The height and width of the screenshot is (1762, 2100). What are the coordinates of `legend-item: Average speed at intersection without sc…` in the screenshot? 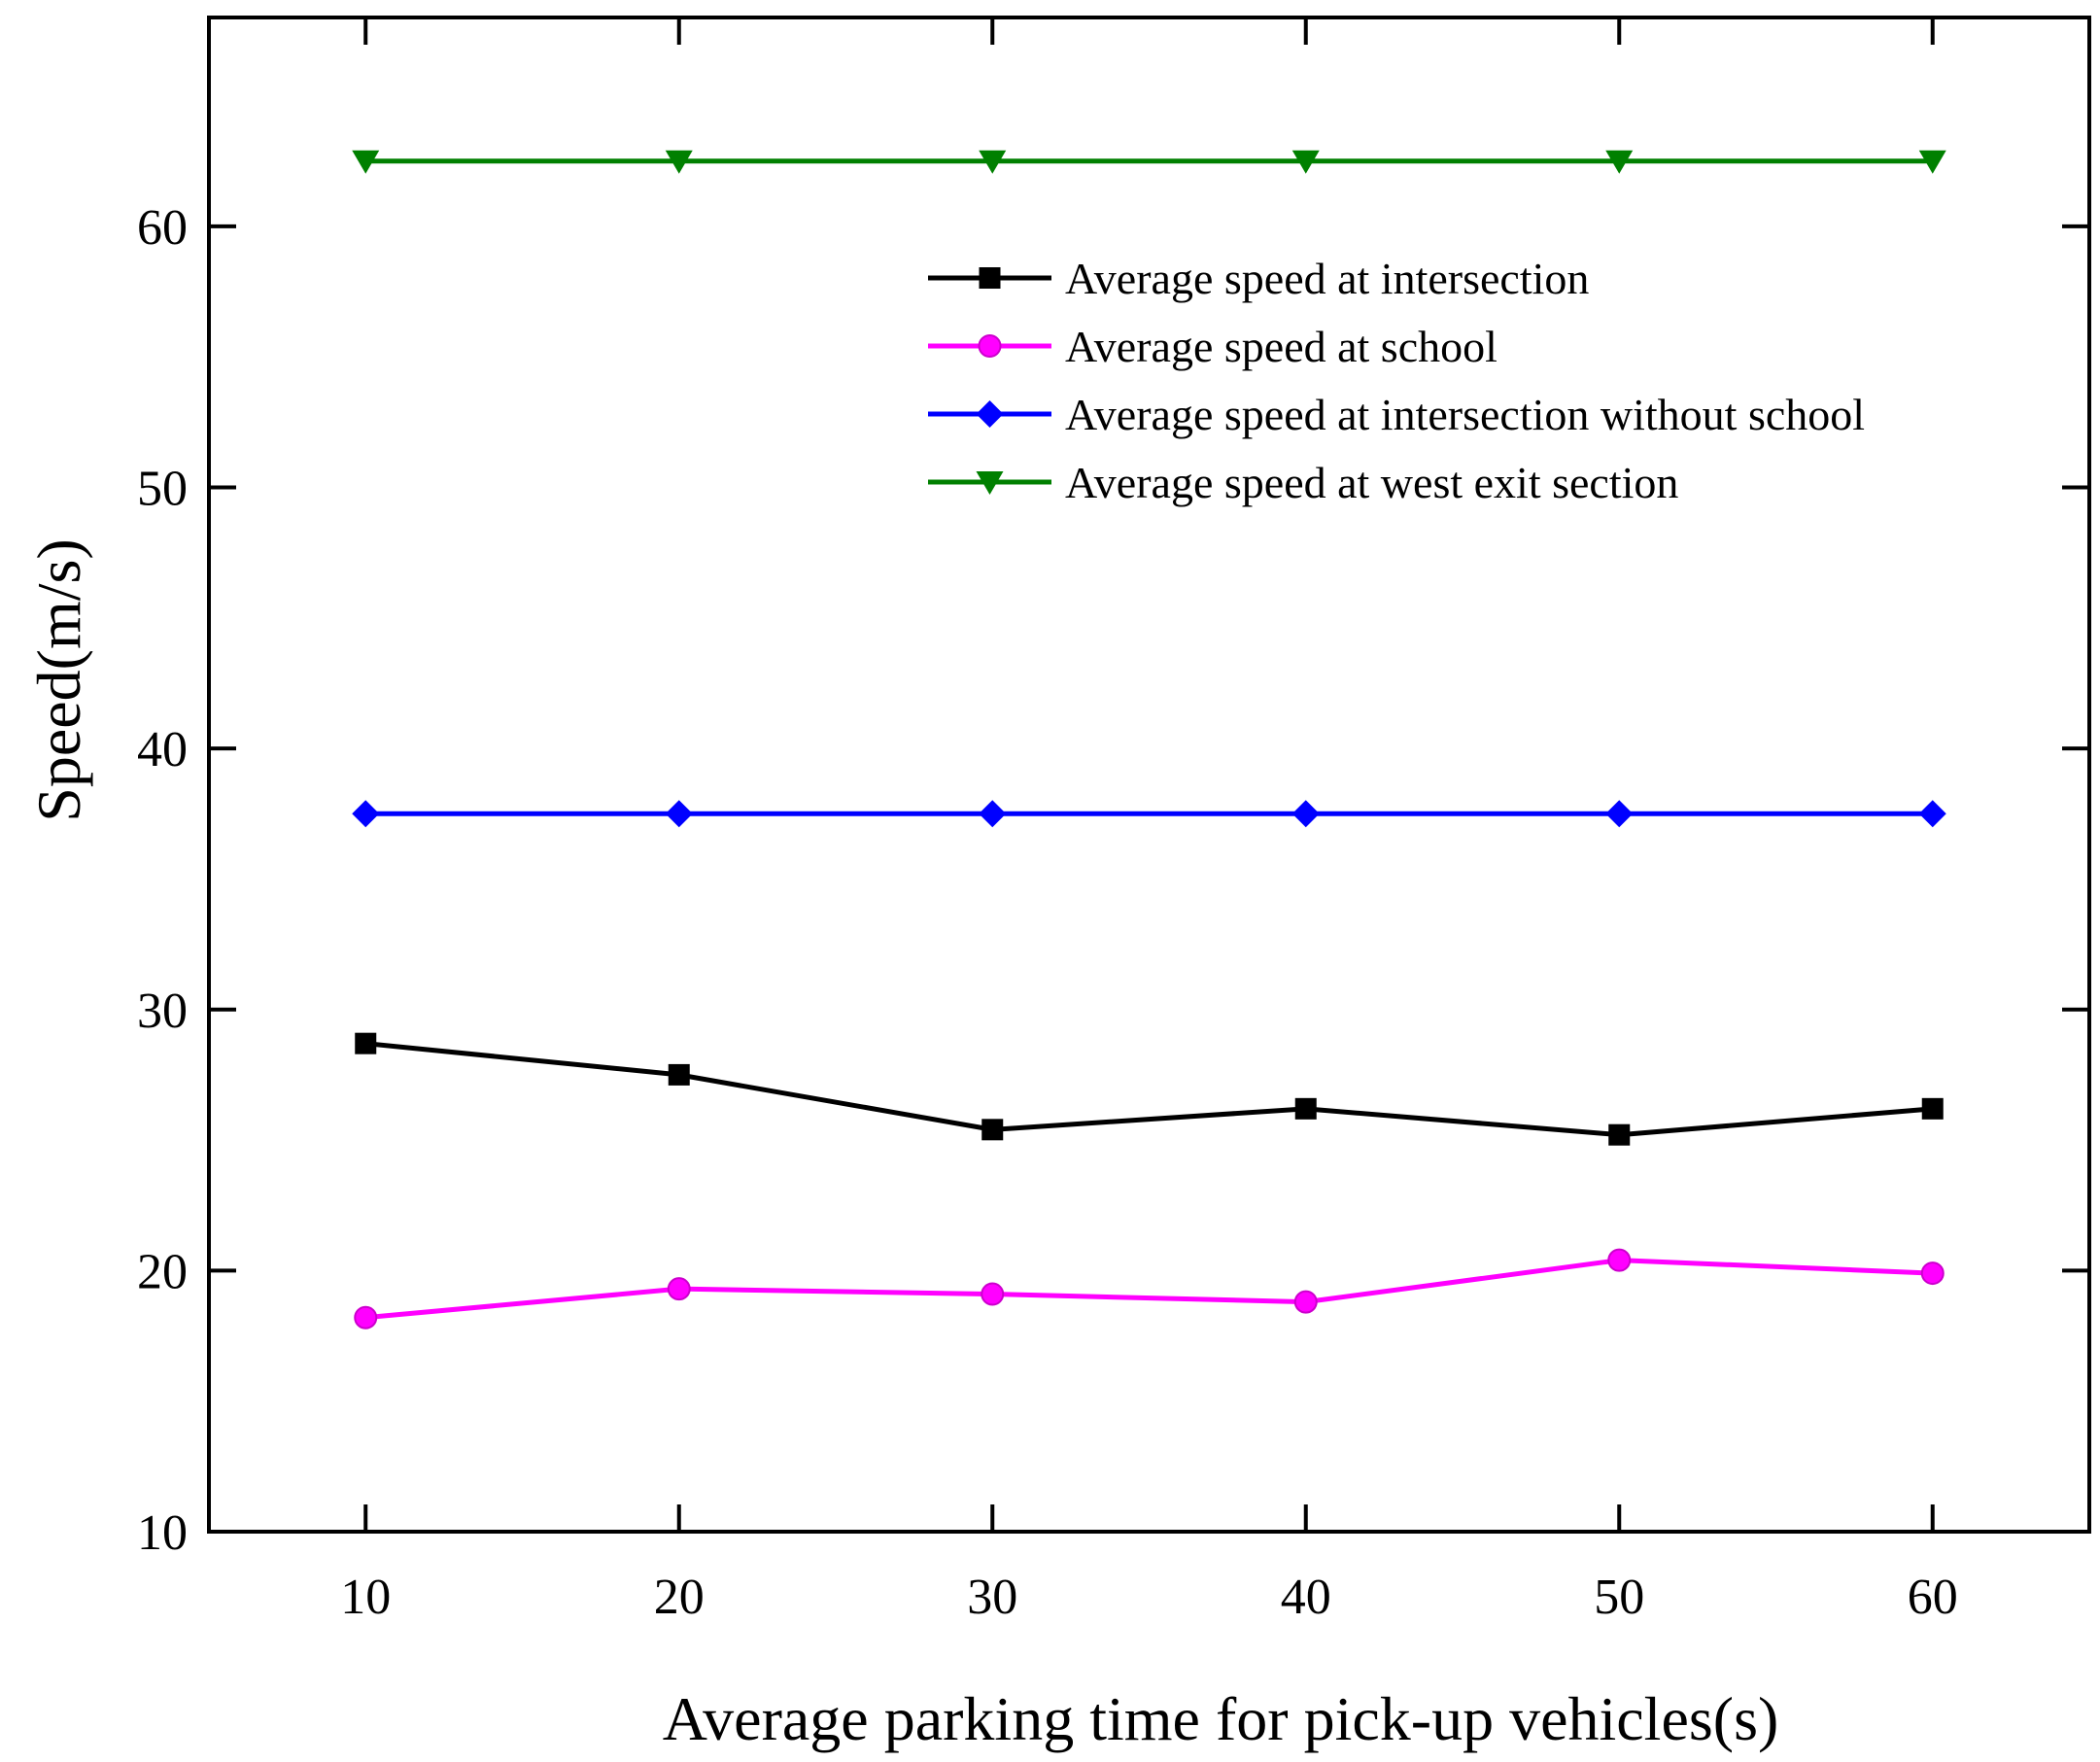 It's located at (1396, 415).